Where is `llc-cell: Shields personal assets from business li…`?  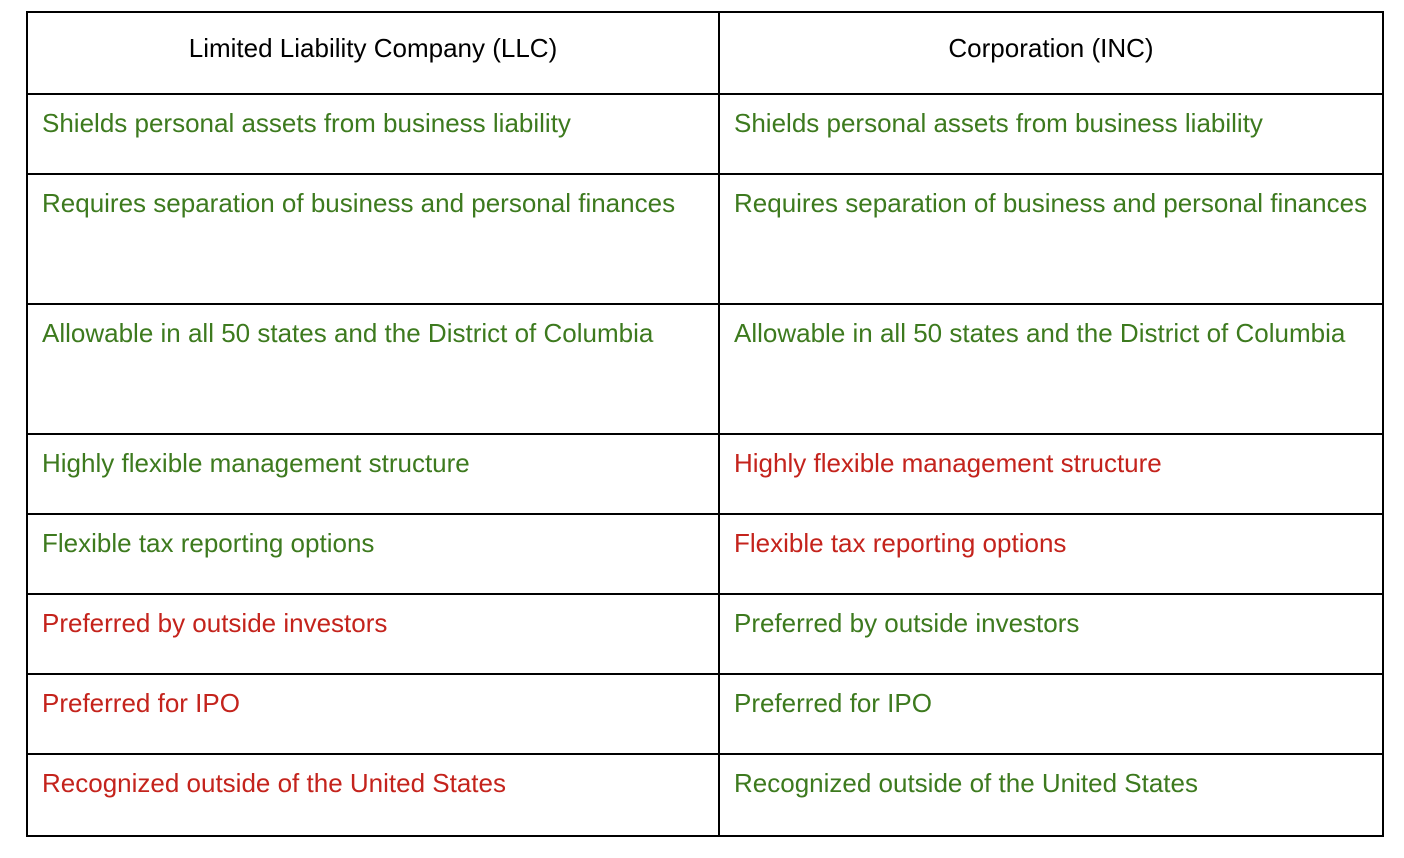 llc-cell: Shields personal assets from business li… is located at coordinates (373, 134).